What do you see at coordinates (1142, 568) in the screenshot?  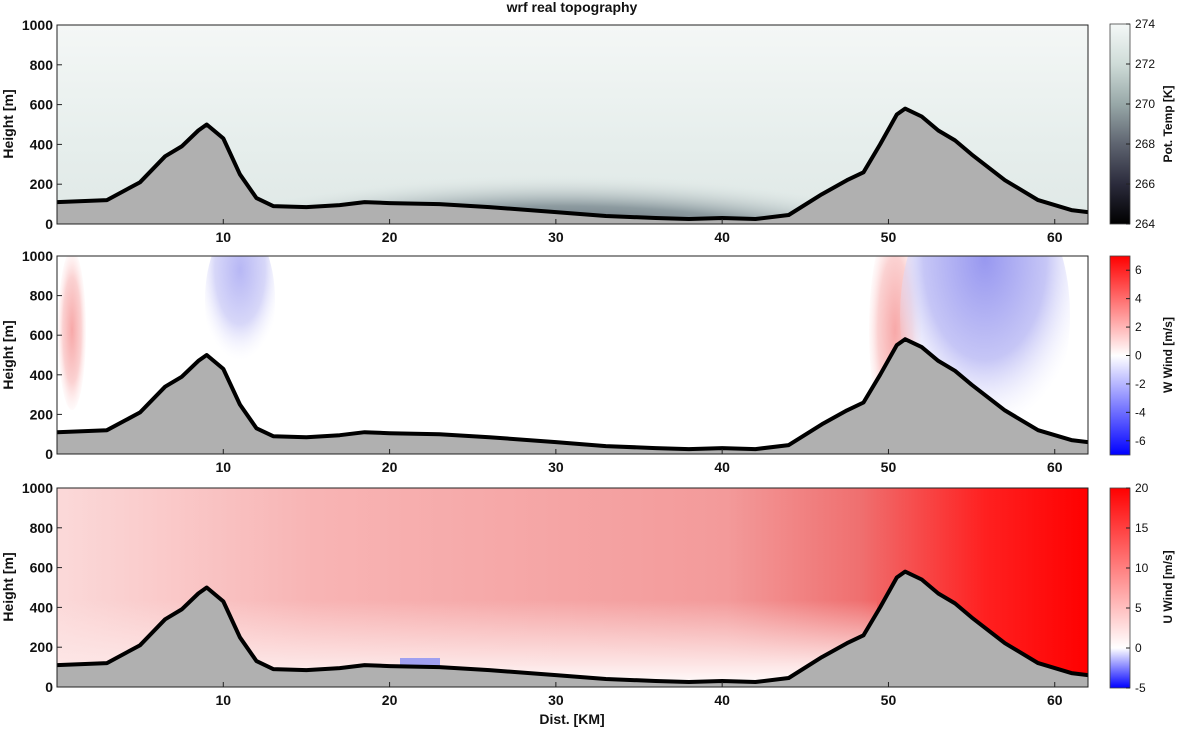 I see `colorbar-tick-label: 10` at bounding box center [1142, 568].